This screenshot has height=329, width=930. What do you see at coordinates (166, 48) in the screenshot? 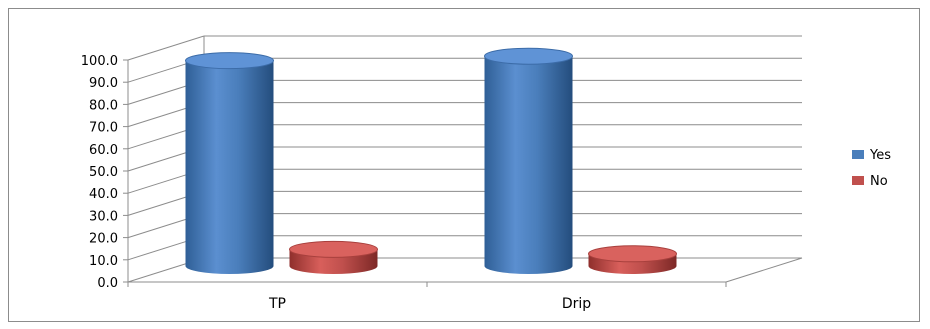
I see `side-gridline` at bounding box center [166, 48].